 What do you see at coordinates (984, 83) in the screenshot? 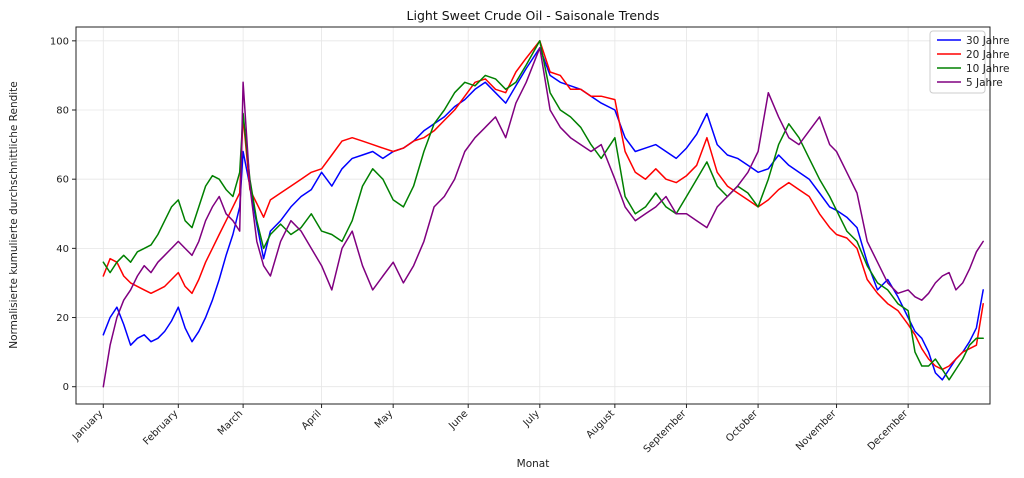
I see `legend-label-5-jahre: 5 Jahre` at bounding box center [984, 83].